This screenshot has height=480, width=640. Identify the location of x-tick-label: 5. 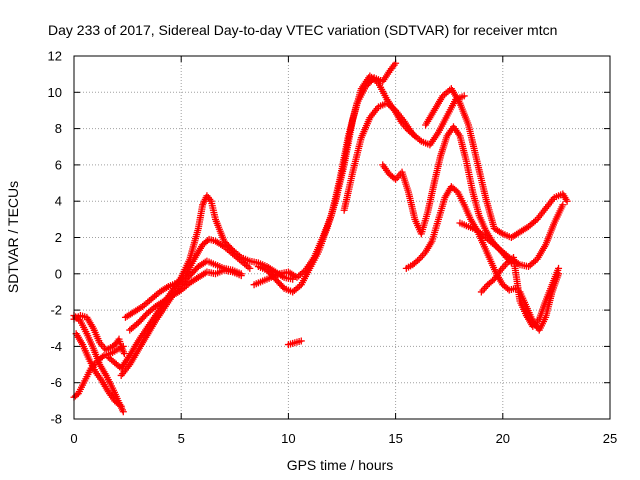
(181, 438).